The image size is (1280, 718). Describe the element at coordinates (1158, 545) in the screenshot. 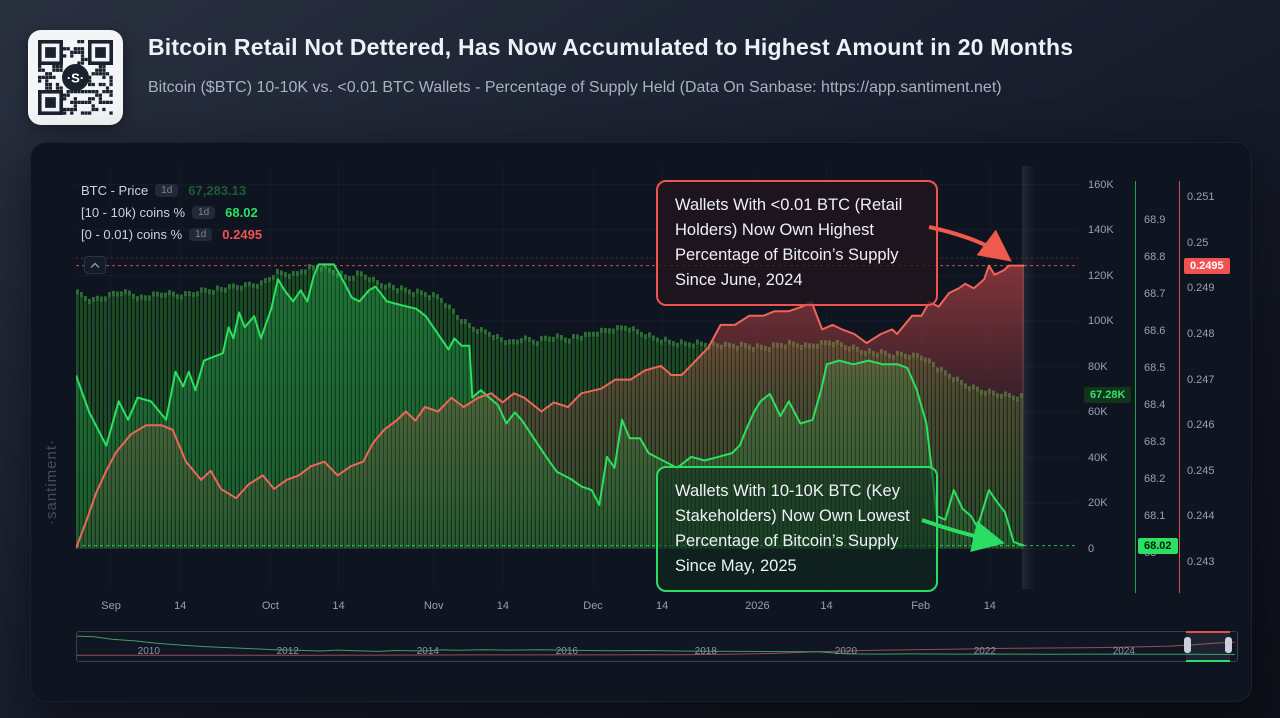

I see `green-current-badge: 68.02` at that location.